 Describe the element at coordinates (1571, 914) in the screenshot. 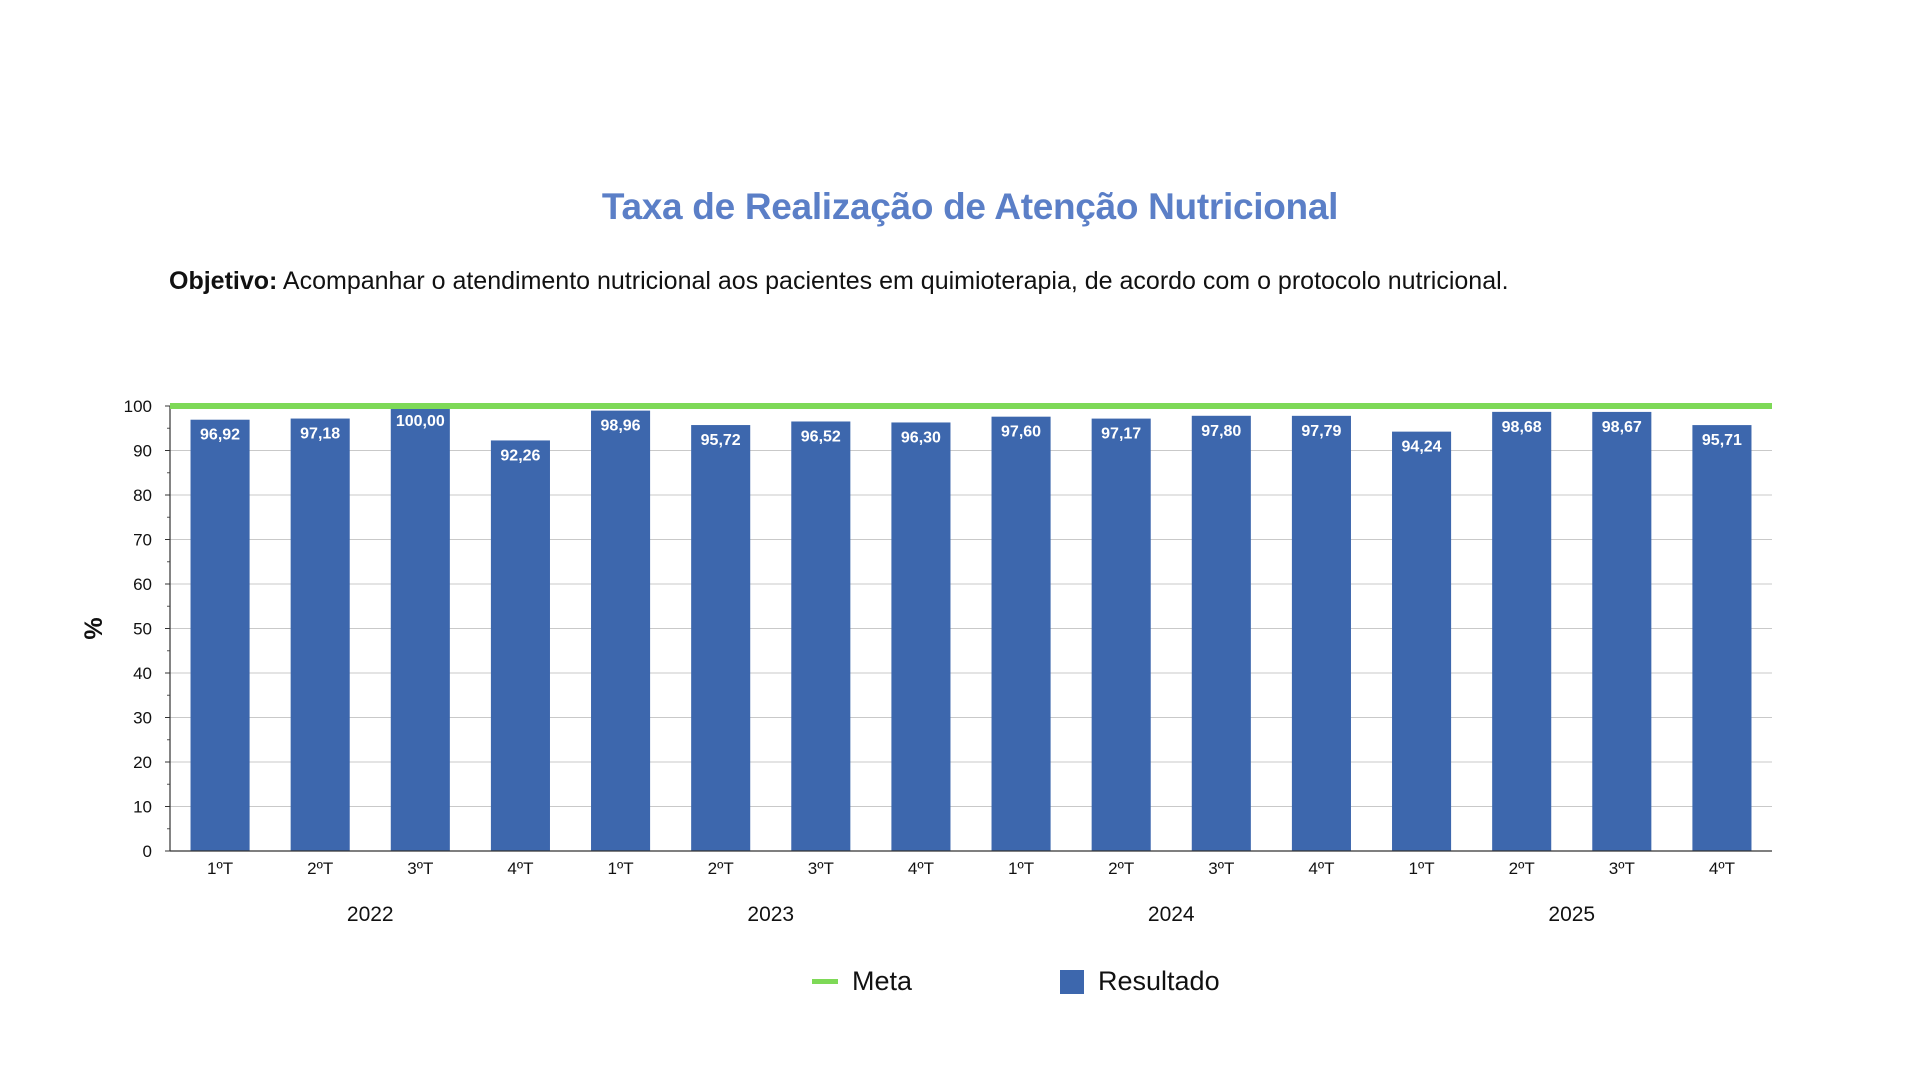

I see `x-group-label: 2025` at that location.